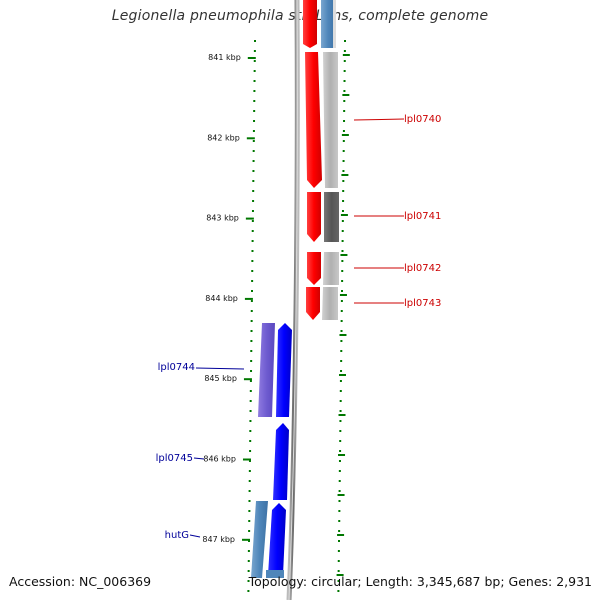  What do you see at coordinates (330, 186) in the screenshot?
I see `feature-strip-grey` at bounding box center [330, 186].